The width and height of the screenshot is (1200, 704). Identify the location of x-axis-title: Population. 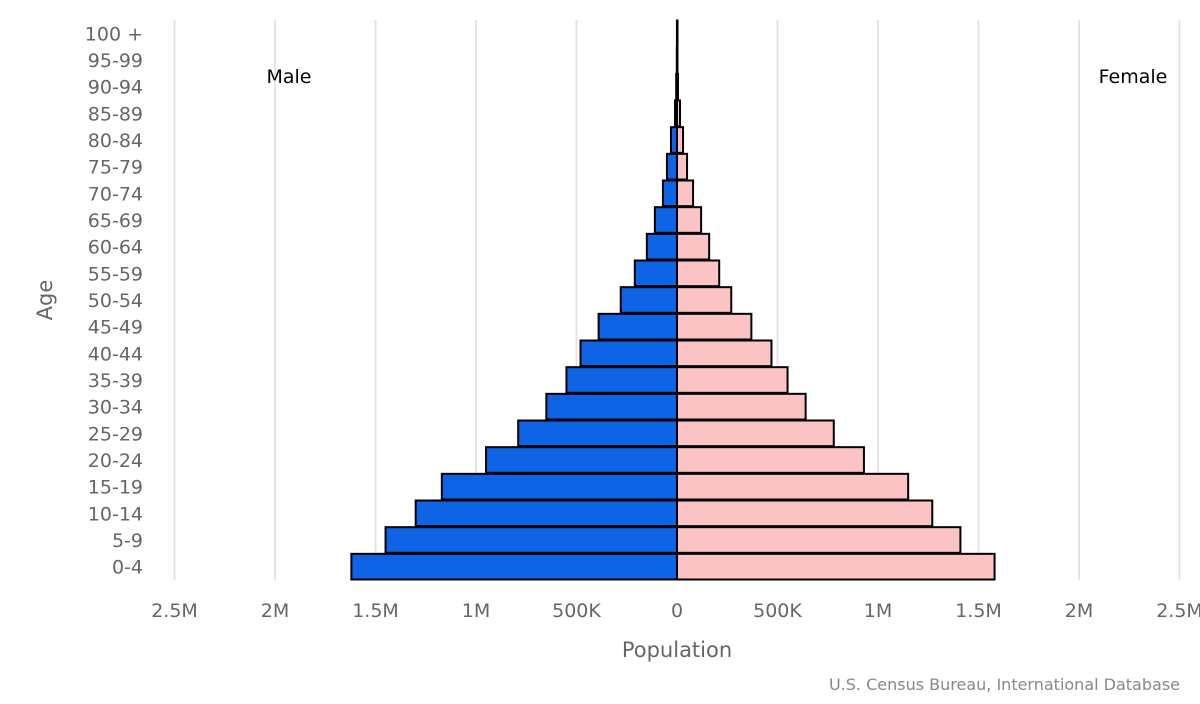
(677, 650).